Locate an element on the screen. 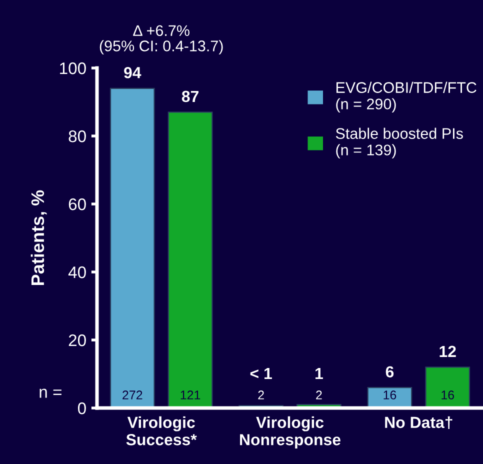  annotation: 121 is located at coordinates (190, 395).